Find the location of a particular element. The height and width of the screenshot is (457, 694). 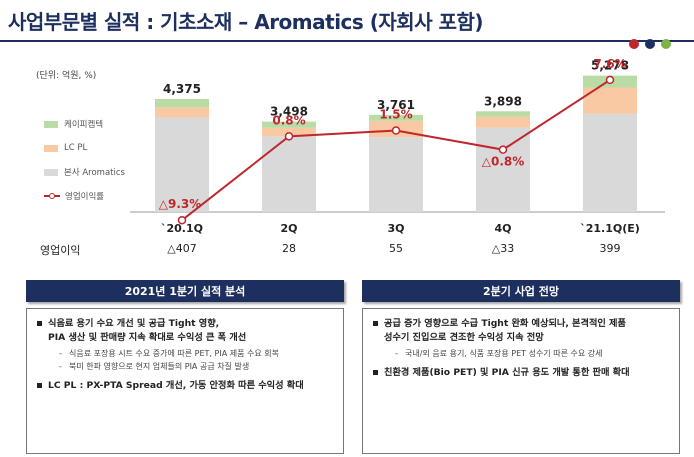

unit-label: (단위: 억원, %) is located at coordinates (66, 76).